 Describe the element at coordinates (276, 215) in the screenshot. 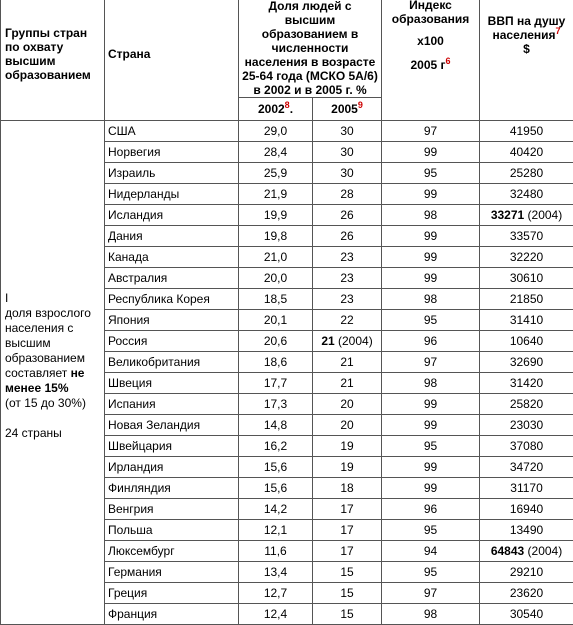

I see `share-2002-cell: 19,9` at that location.